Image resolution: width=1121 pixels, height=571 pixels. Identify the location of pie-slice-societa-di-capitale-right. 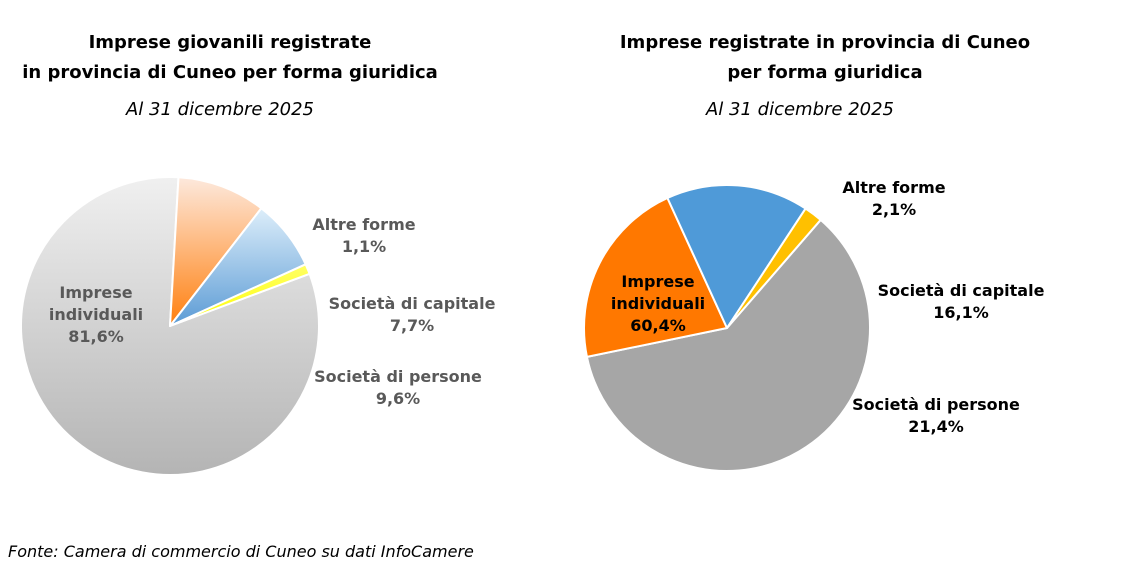
(736, 256).